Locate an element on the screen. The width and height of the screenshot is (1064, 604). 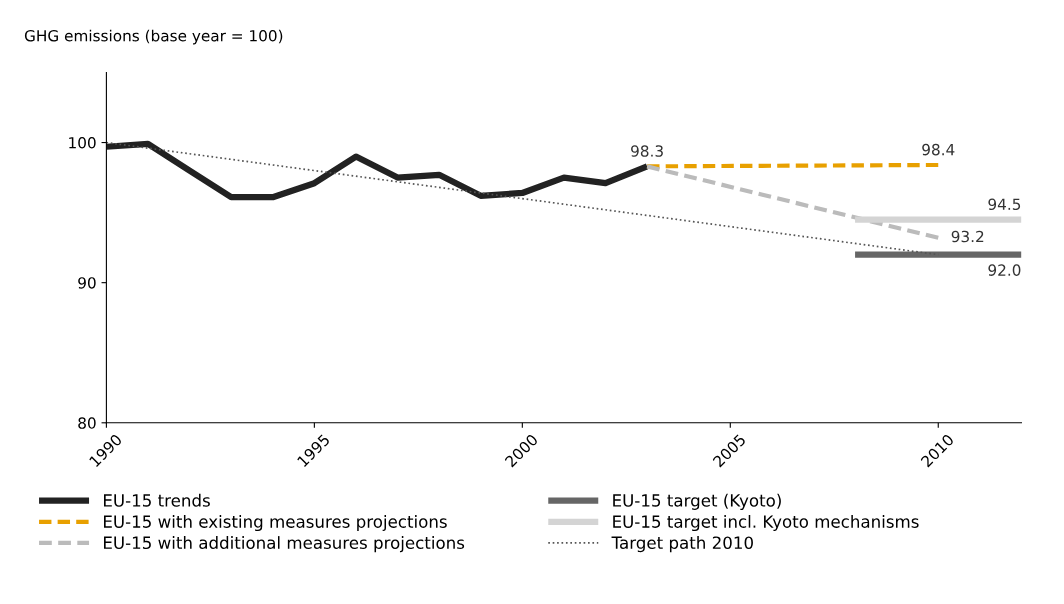
y-tick-label: 100 is located at coordinates (82, 143).